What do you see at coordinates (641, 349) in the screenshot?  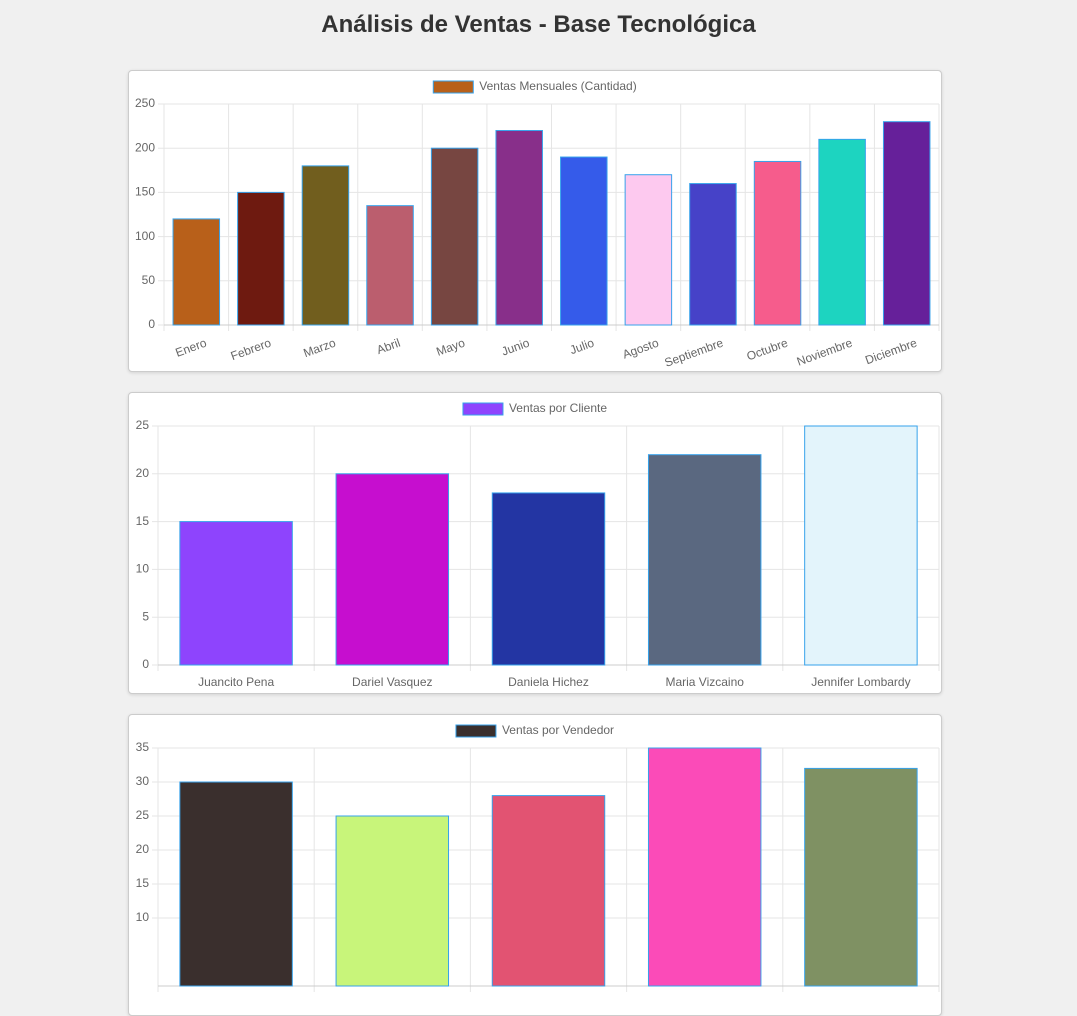 I see `x-tick-label: Agosto` at bounding box center [641, 349].